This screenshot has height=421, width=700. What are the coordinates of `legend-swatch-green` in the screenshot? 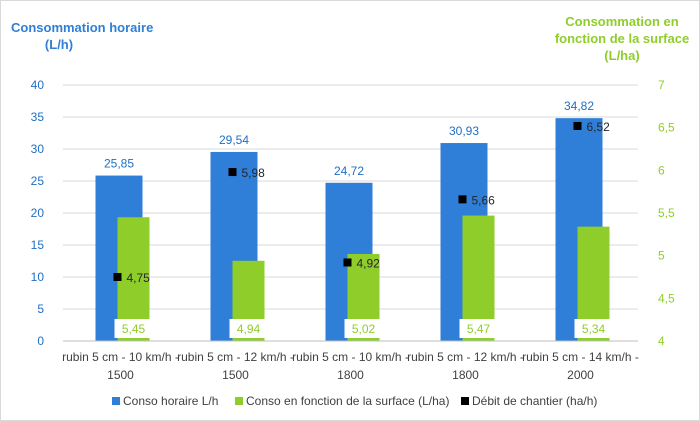 It's located at (239, 401).